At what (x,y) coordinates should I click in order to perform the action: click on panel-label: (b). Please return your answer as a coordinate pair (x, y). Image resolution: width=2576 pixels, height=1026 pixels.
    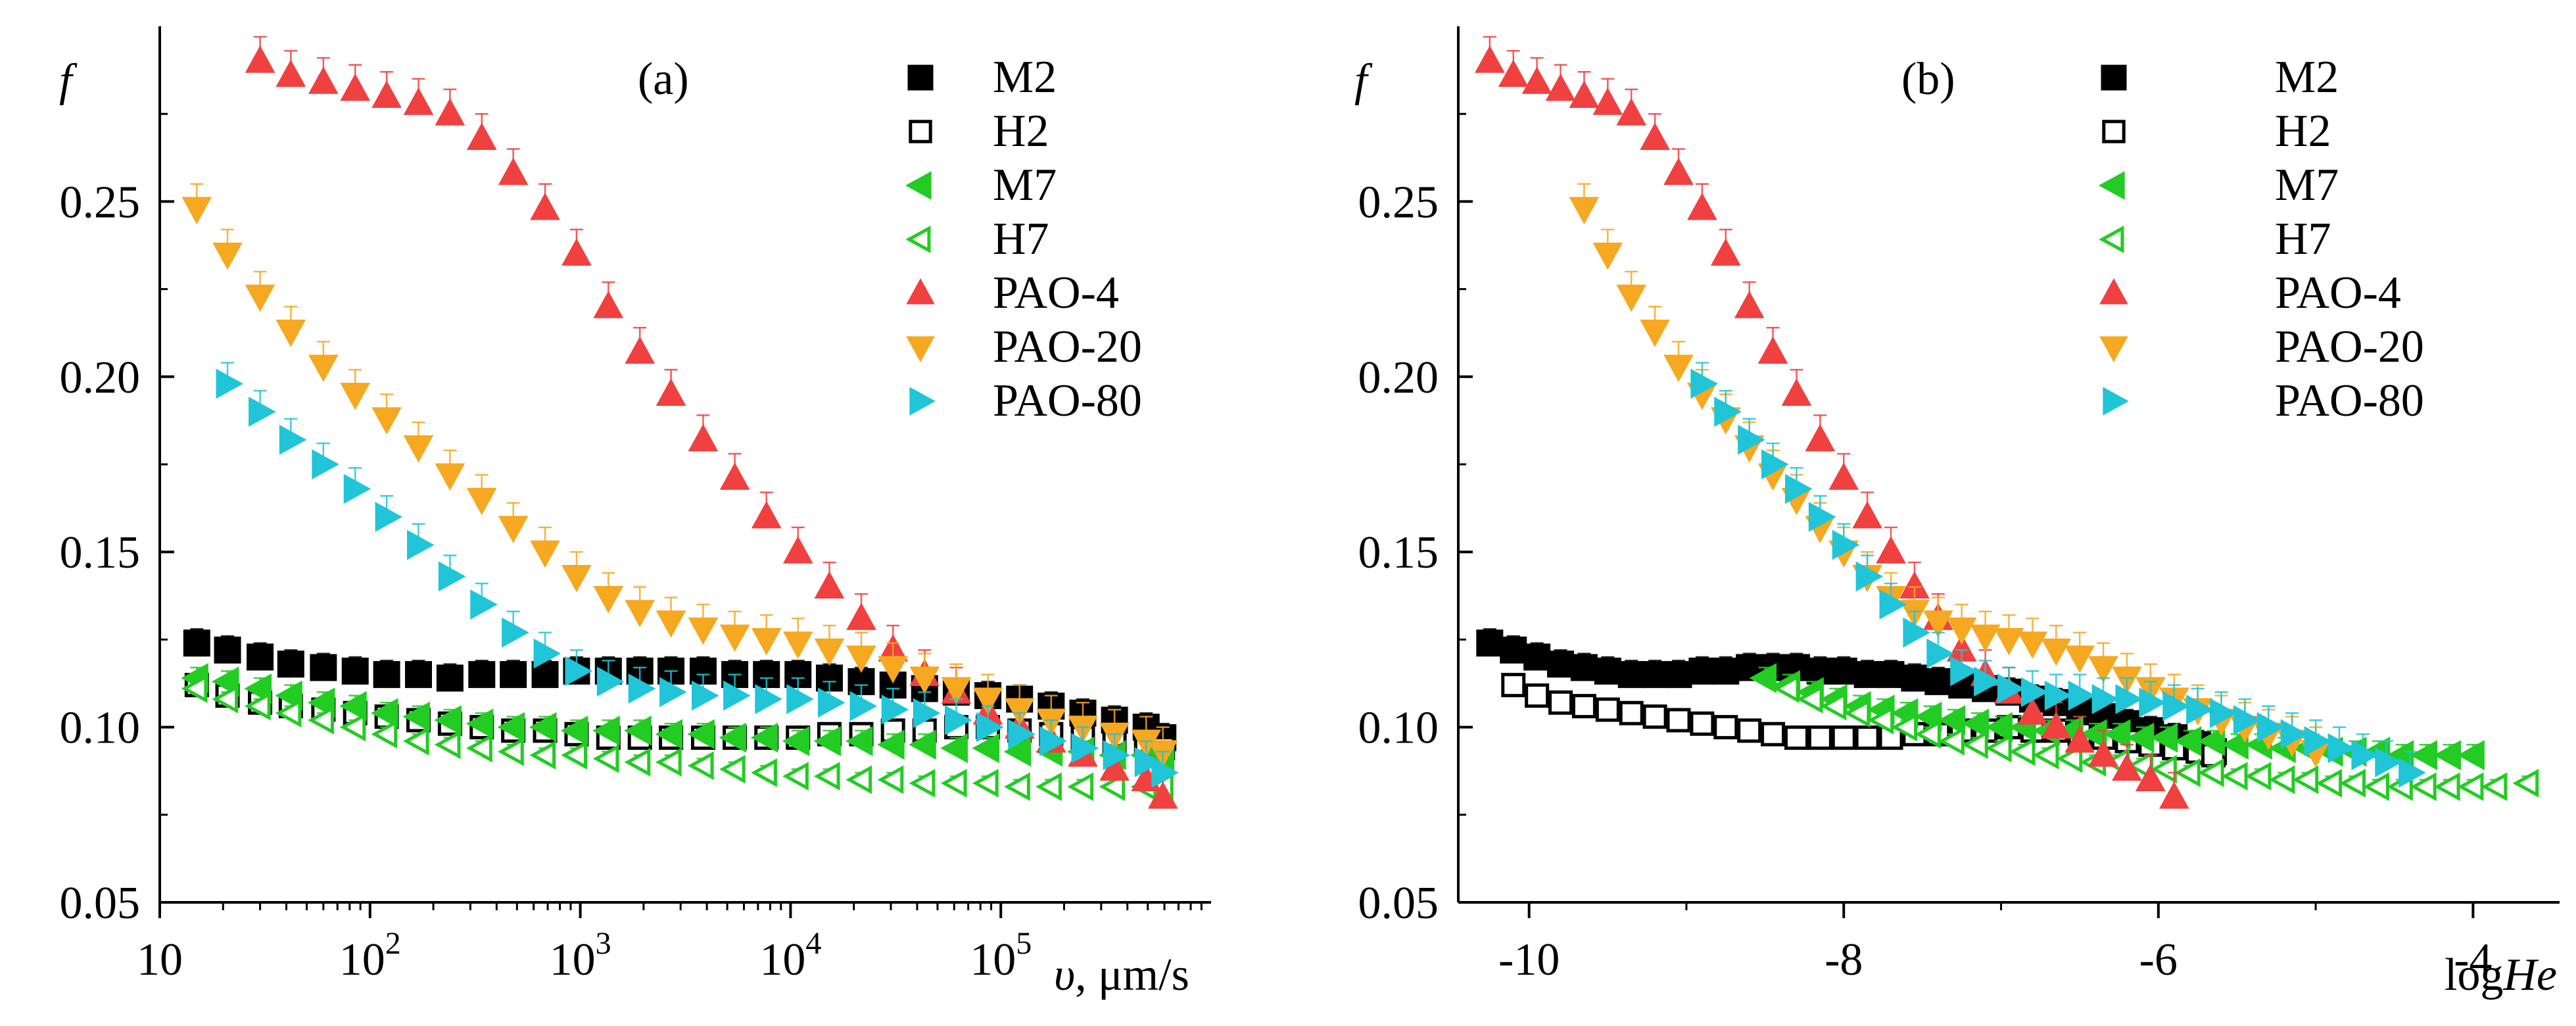
    Looking at the image, I should click on (1928, 79).